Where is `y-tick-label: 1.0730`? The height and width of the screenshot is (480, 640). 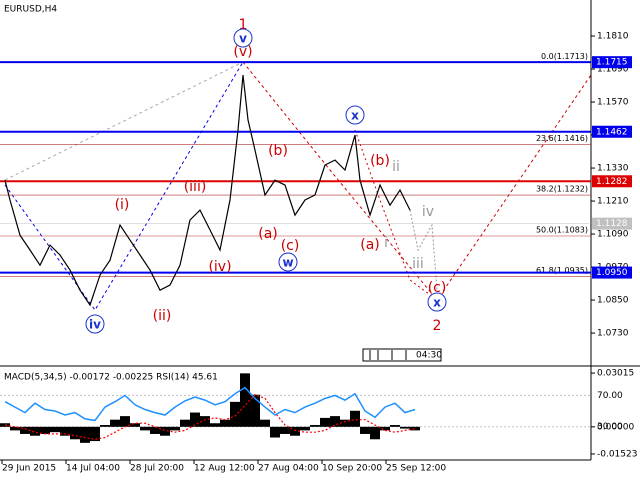 y-tick-label: 1.0730 is located at coordinates (613, 334).